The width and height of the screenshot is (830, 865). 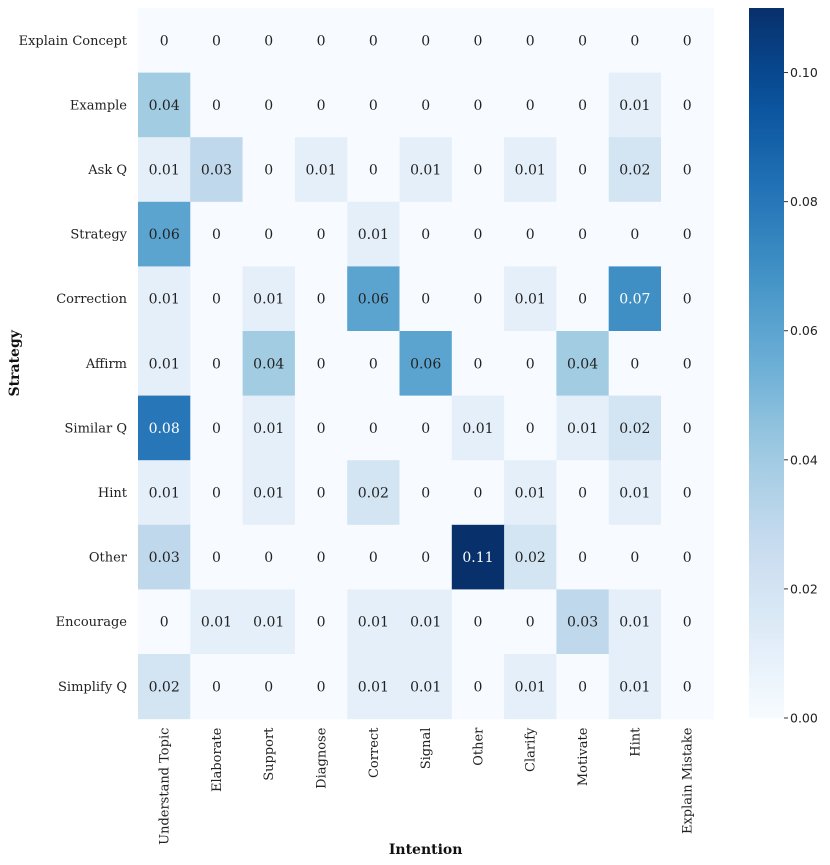 What do you see at coordinates (92, 622) in the screenshot?
I see `row-label: Encourage` at bounding box center [92, 622].